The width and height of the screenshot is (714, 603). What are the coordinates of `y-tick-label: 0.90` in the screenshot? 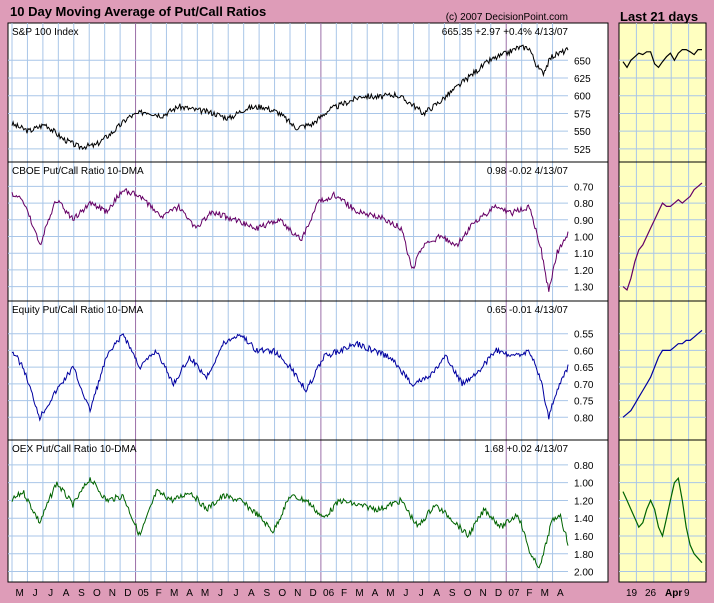 It's located at (584, 221).